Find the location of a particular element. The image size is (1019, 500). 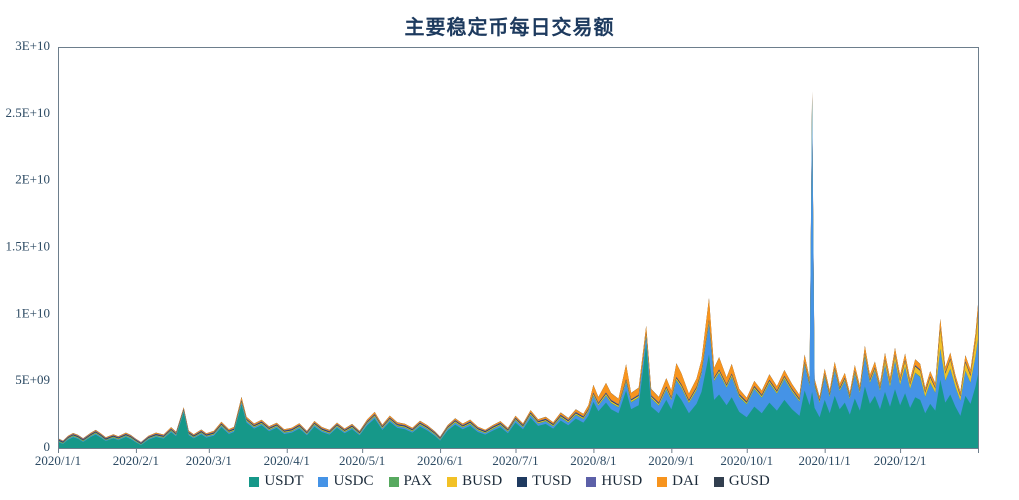

legend-label-husd: HUSD is located at coordinates (622, 481).